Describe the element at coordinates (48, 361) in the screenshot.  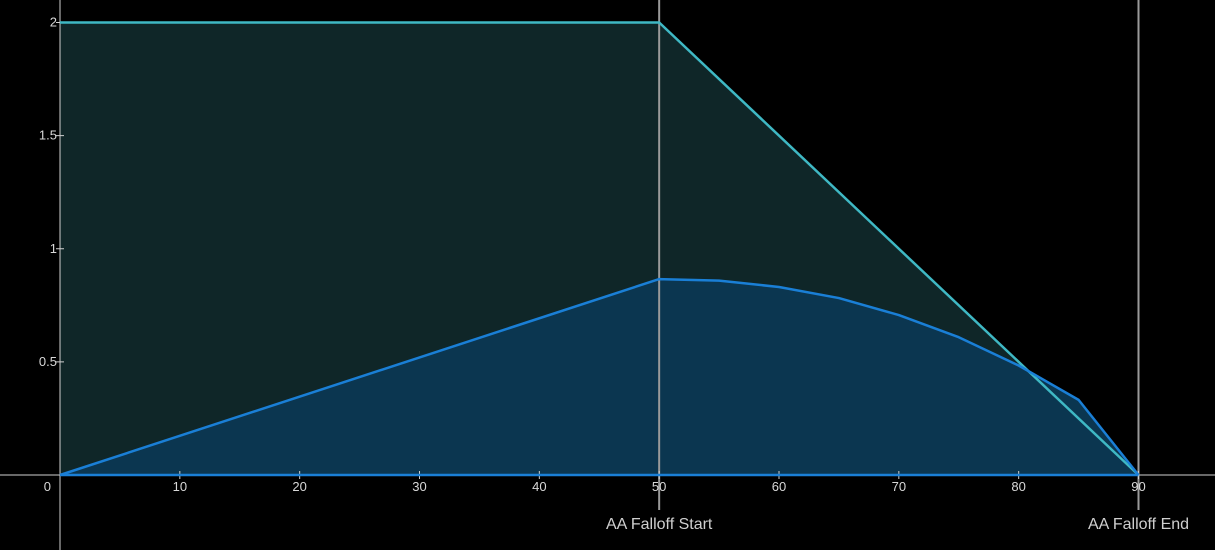
I see `y-tick-label: 0.5` at that location.